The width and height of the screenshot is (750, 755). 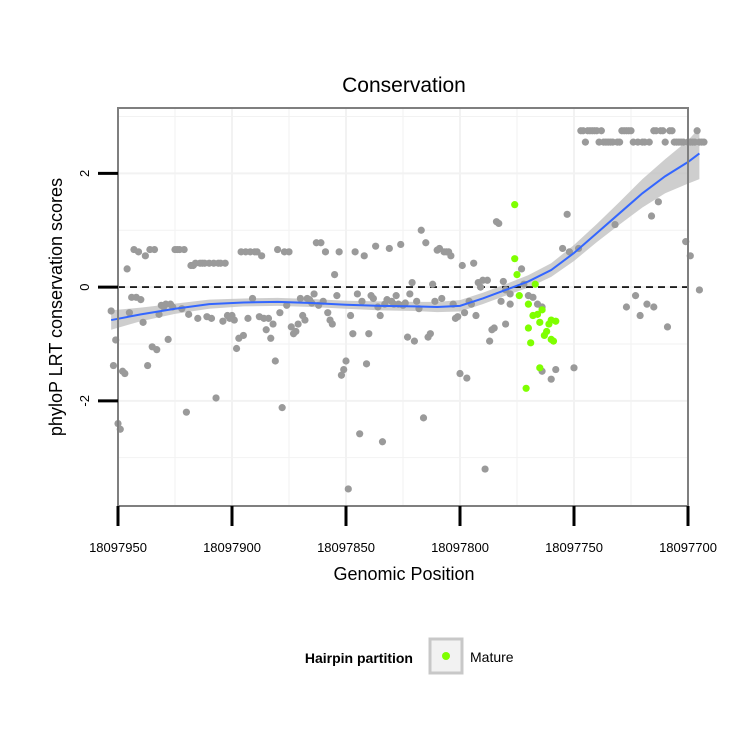 I want to click on y-axis-label: phyloP LRT conservation scores, so click(x=56, y=307).